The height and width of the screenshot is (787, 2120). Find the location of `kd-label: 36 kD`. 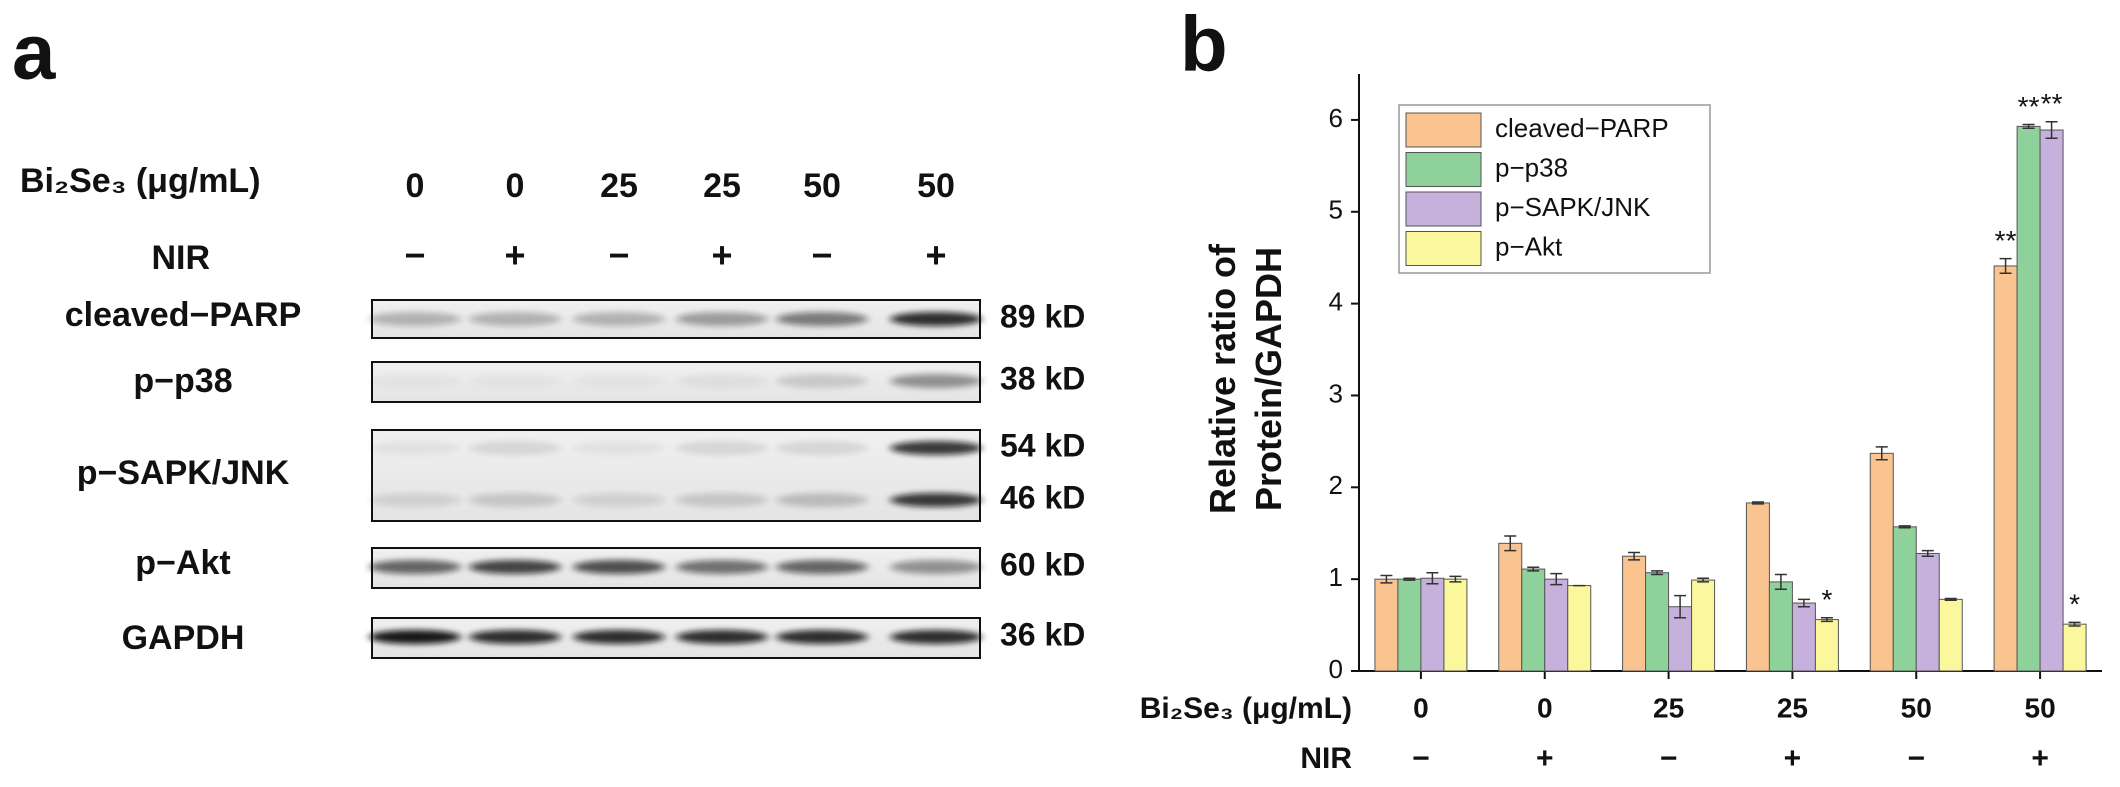

kd-label: 36 kD is located at coordinates (1042, 634).